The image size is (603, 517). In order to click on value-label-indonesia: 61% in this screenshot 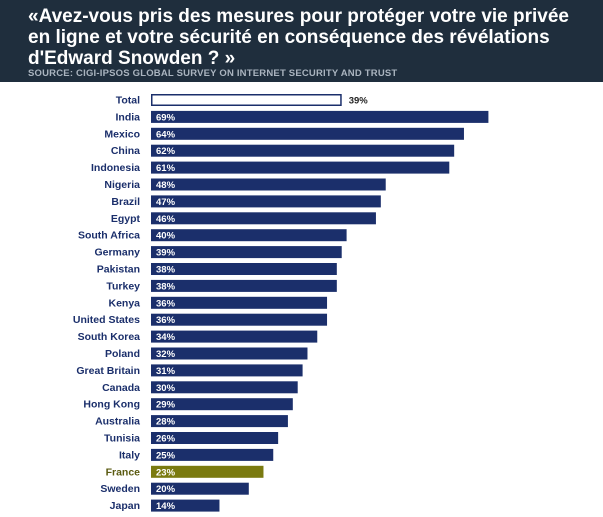, I will do `click(166, 168)`.